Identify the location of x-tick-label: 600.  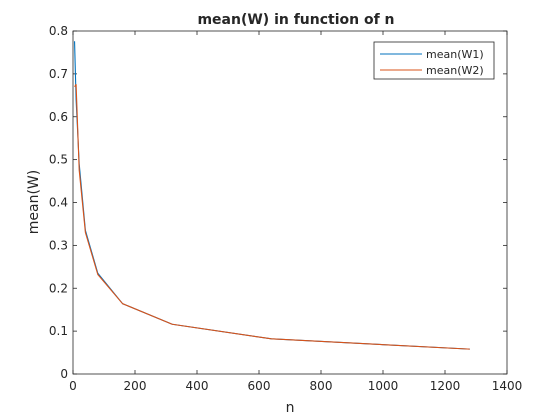
(259, 386).